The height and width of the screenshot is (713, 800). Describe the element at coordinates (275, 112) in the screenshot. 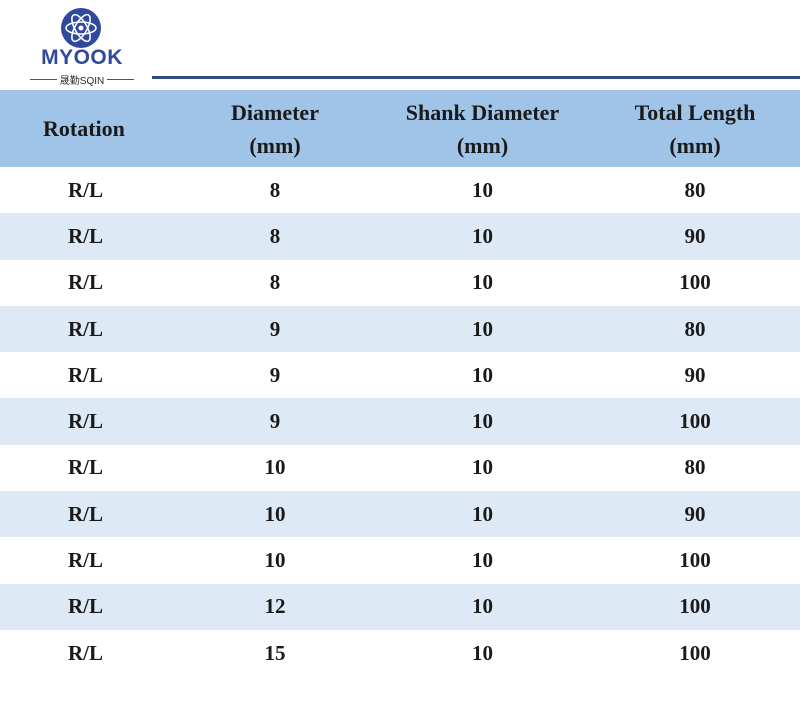

I see `header-diameter-label: Diameter` at that location.